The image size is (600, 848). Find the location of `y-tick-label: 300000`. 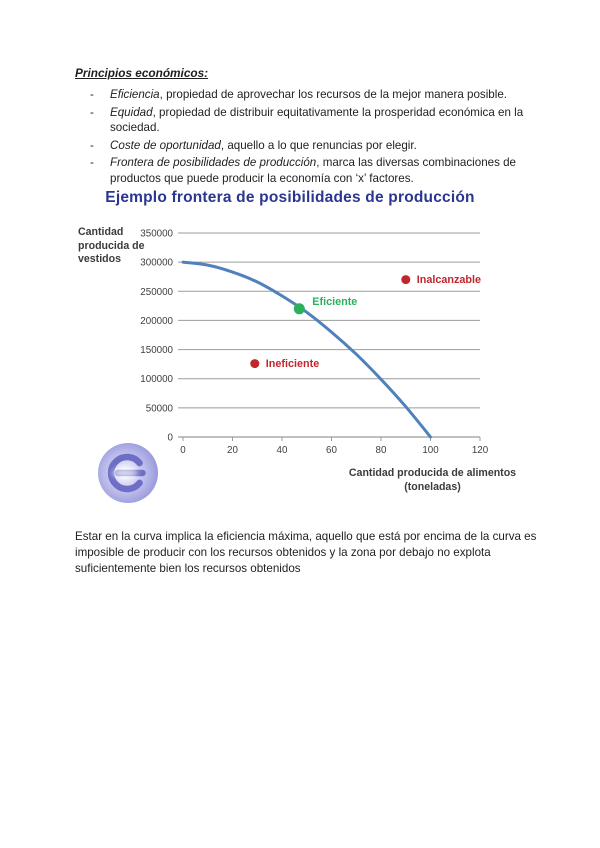

y-tick-label: 300000 is located at coordinates (156, 263).